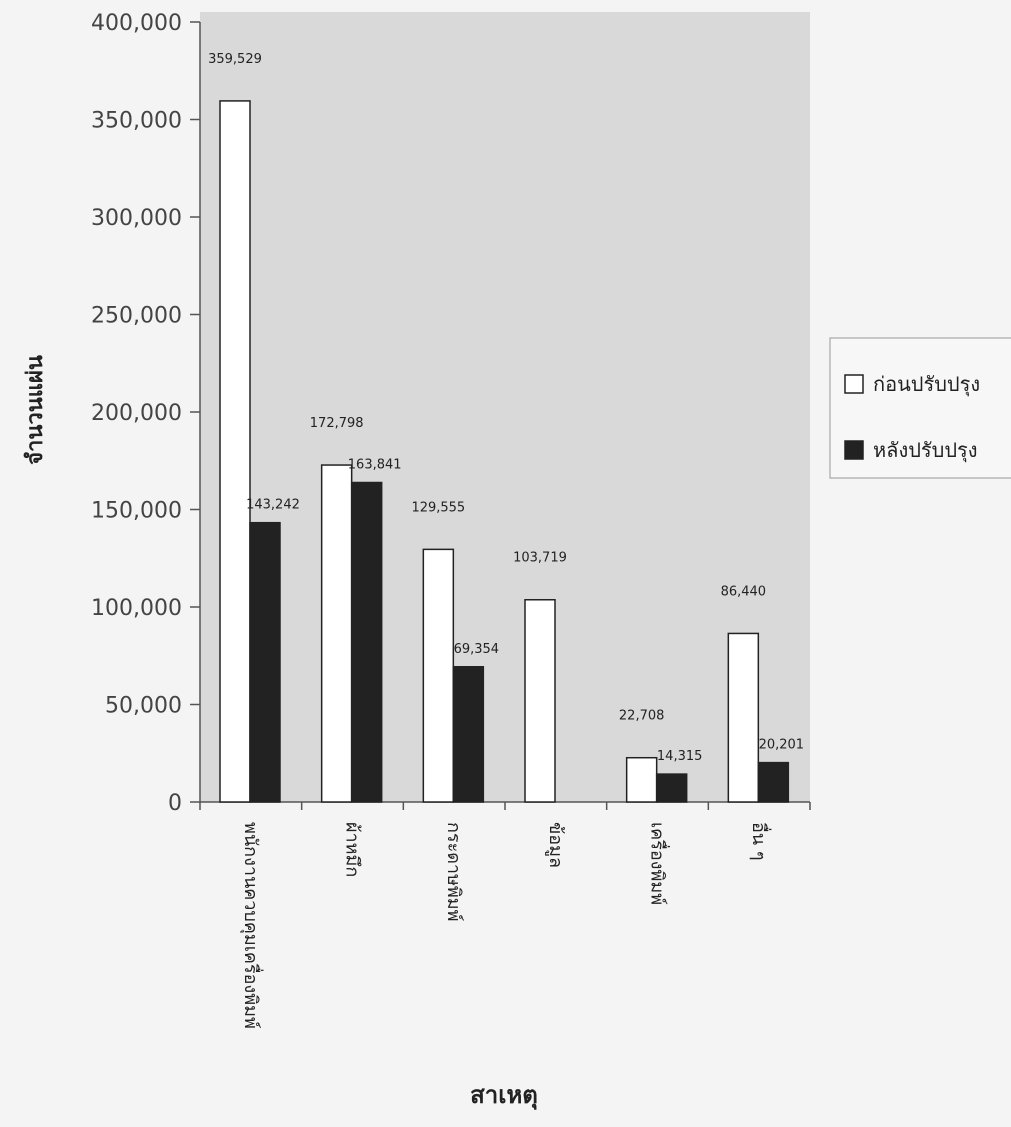 The height and width of the screenshot is (1127, 1011). Describe the element at coordinates (252, 925) in the screenshot. I see `x-tick-label: พนักงานควบคุมเครื่องพิมพ์` at that location.